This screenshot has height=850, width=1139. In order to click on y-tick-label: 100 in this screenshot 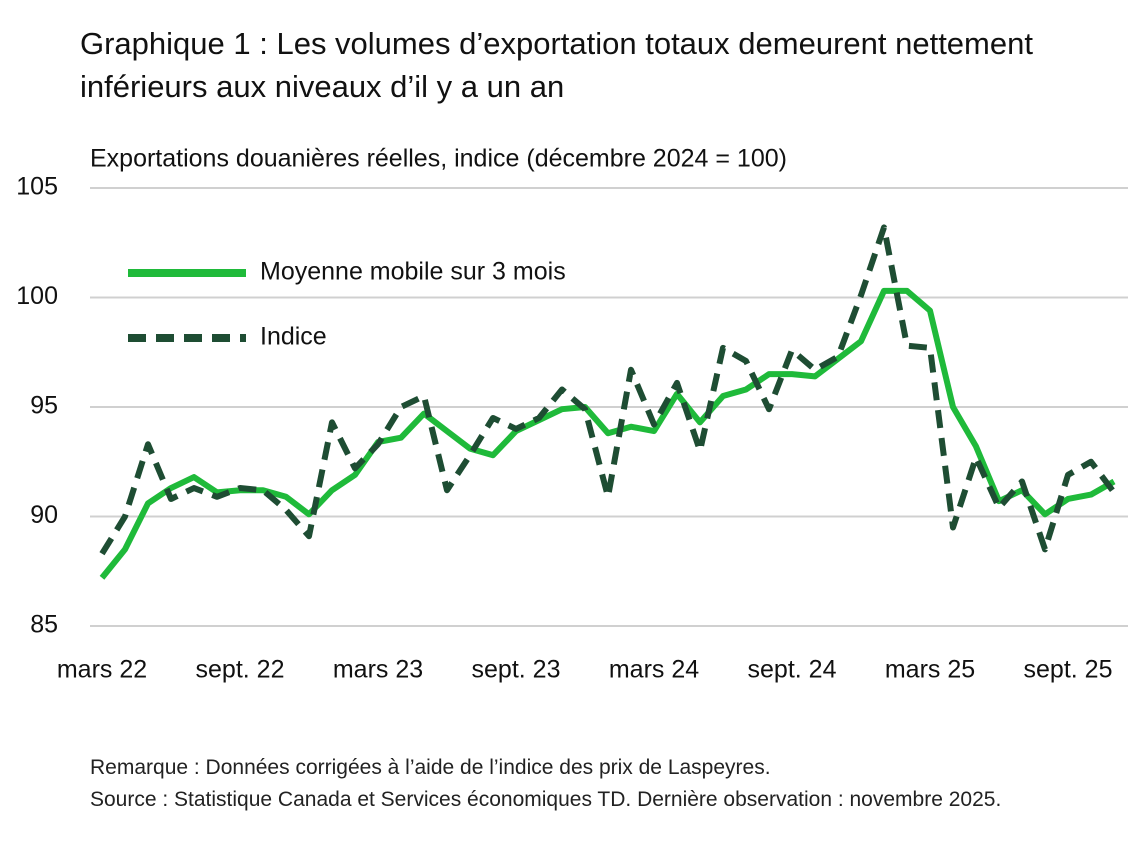, I will do `click(37, 296)`.